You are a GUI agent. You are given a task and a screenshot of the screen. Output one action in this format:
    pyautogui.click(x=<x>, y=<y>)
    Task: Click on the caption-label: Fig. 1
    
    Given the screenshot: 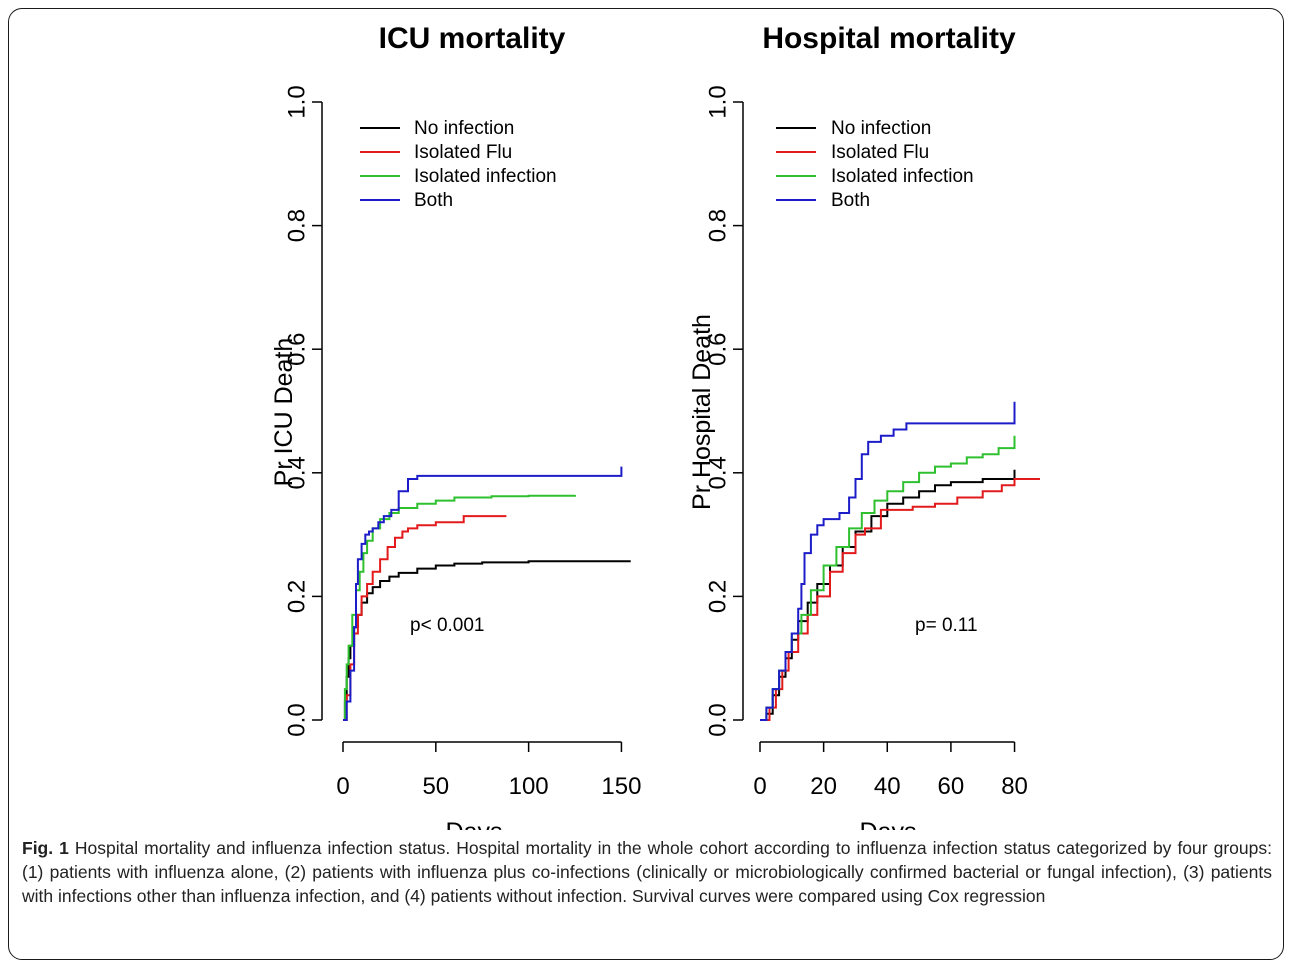 What is the action you would take?
    pyautogui.click(x=45, y=848)
    